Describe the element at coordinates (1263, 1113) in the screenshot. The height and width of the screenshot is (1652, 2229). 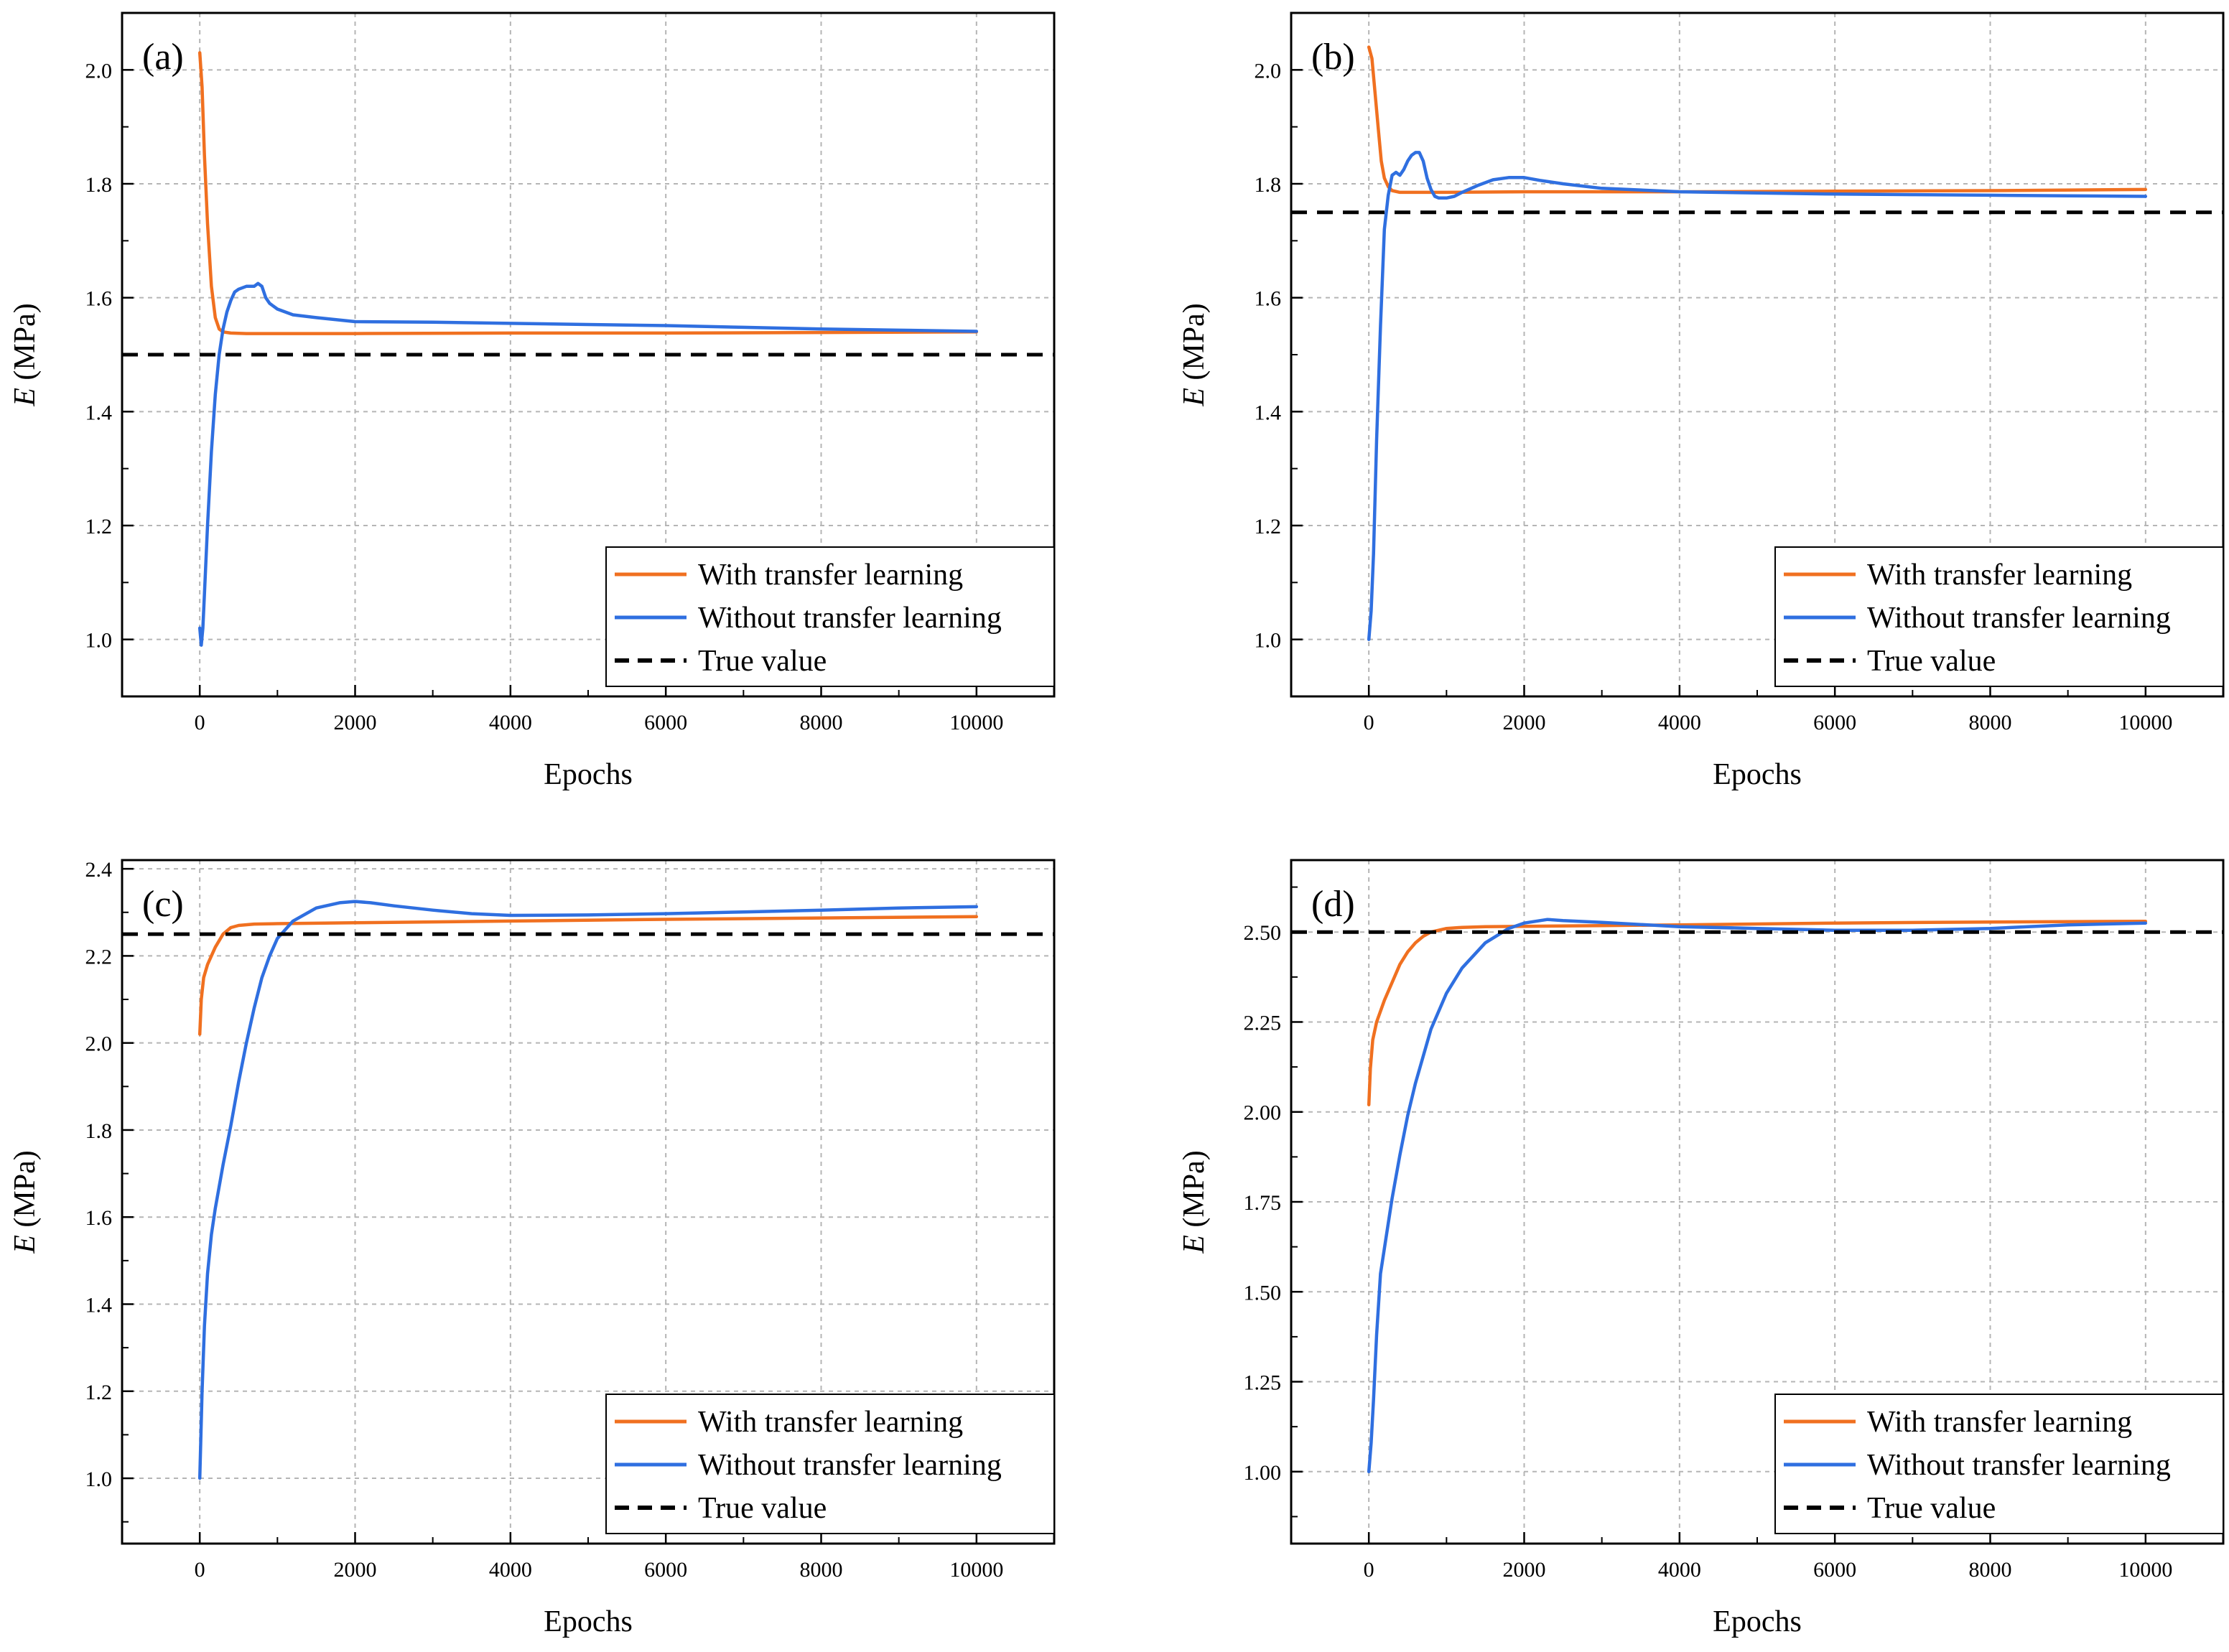
I see `tick-label-y-d-4: 2.00` at that location.